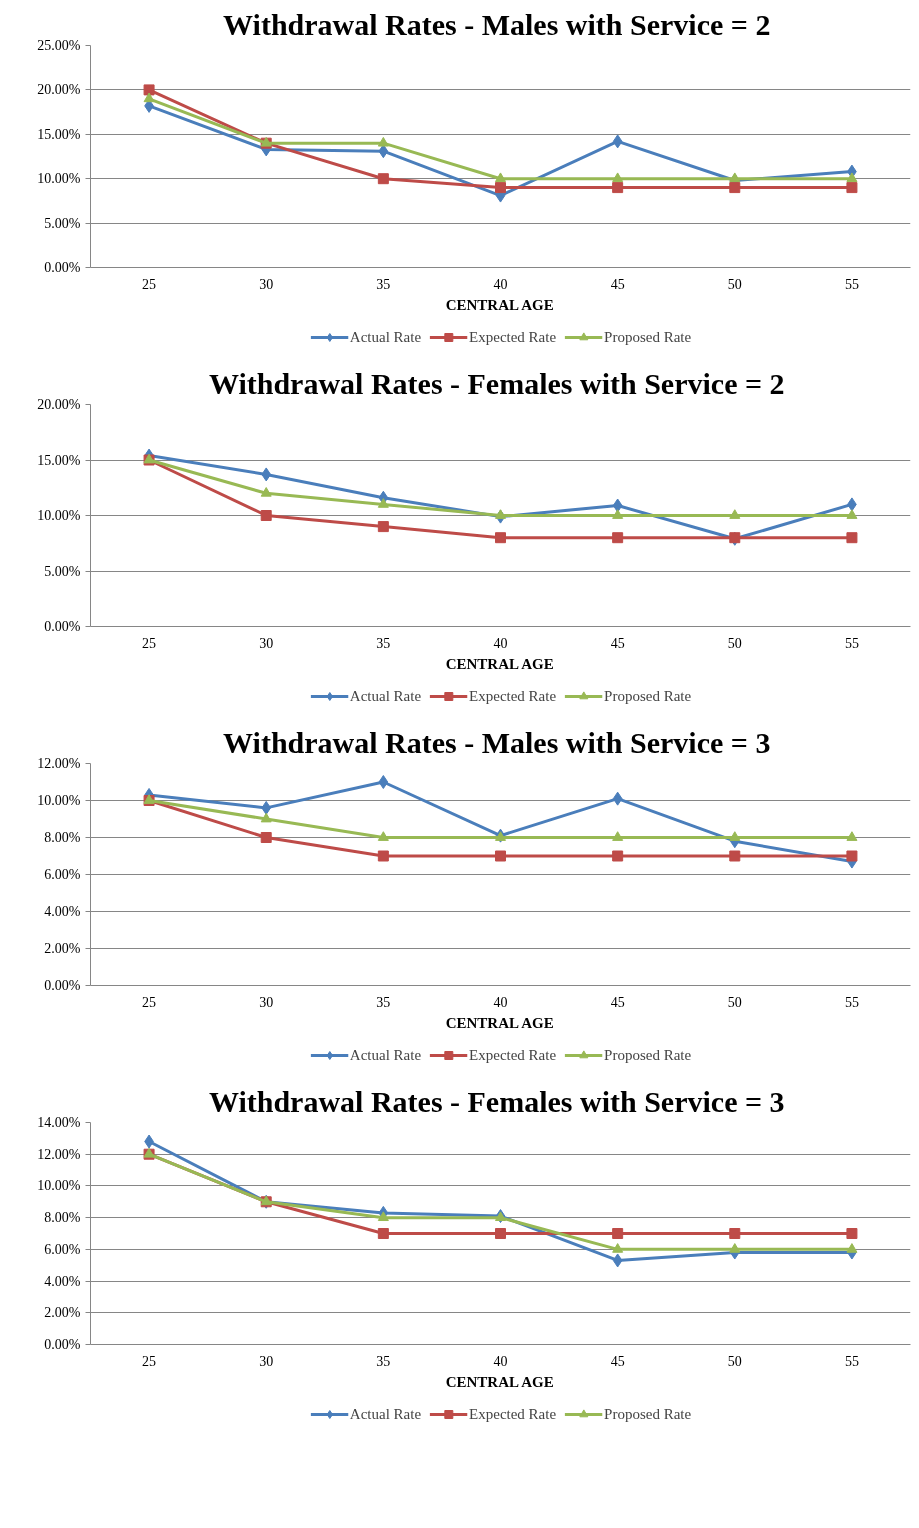 The image size is (919, 1528). Describe the element at coordinates (59, 45) in the screenshot. I see `y-tick-label: 25.00%` at that location.